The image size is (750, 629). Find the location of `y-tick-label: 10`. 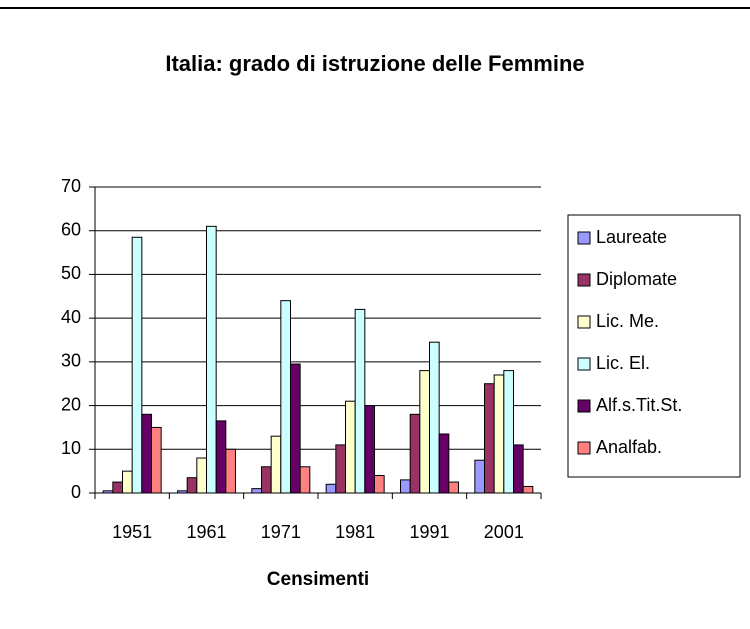

y-tick-label: 10 is located at coordinates (71, 448).